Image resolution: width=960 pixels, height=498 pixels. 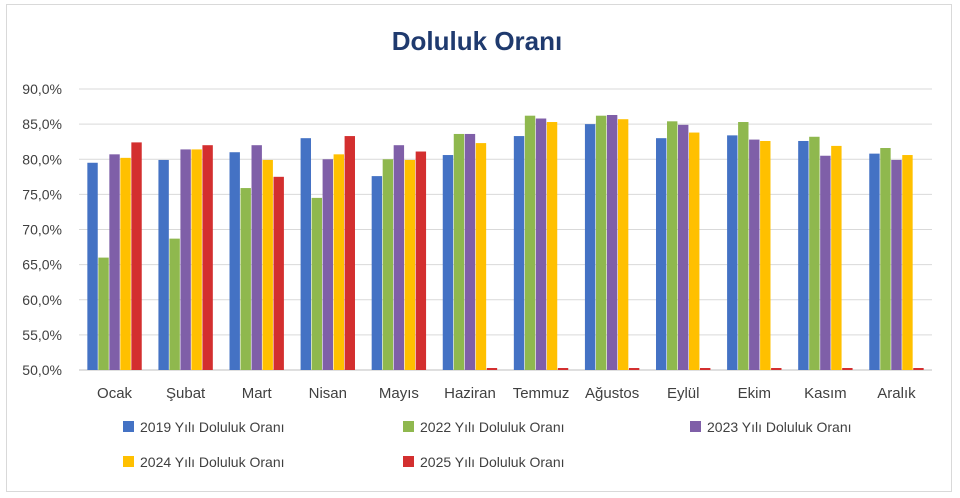 I want to click on x-tick-label: Şubat, so click(x=186, y=393).